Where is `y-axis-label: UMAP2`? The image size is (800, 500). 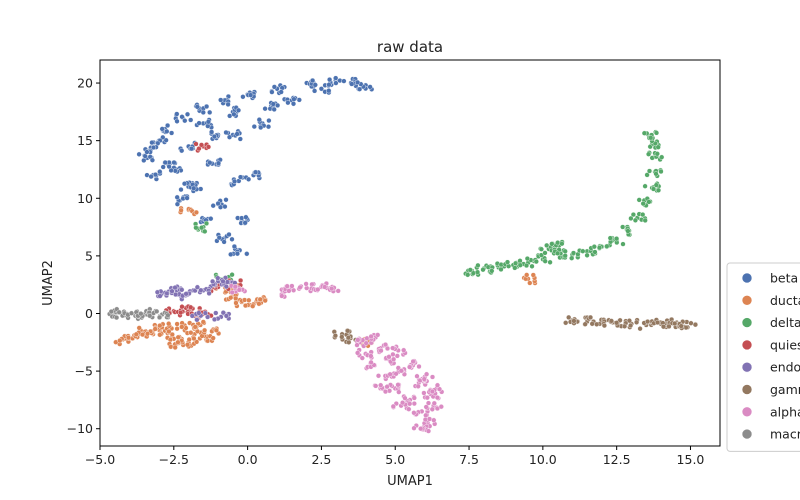 y-axis-label: UMAP2 is located at coordinates (48, 283).